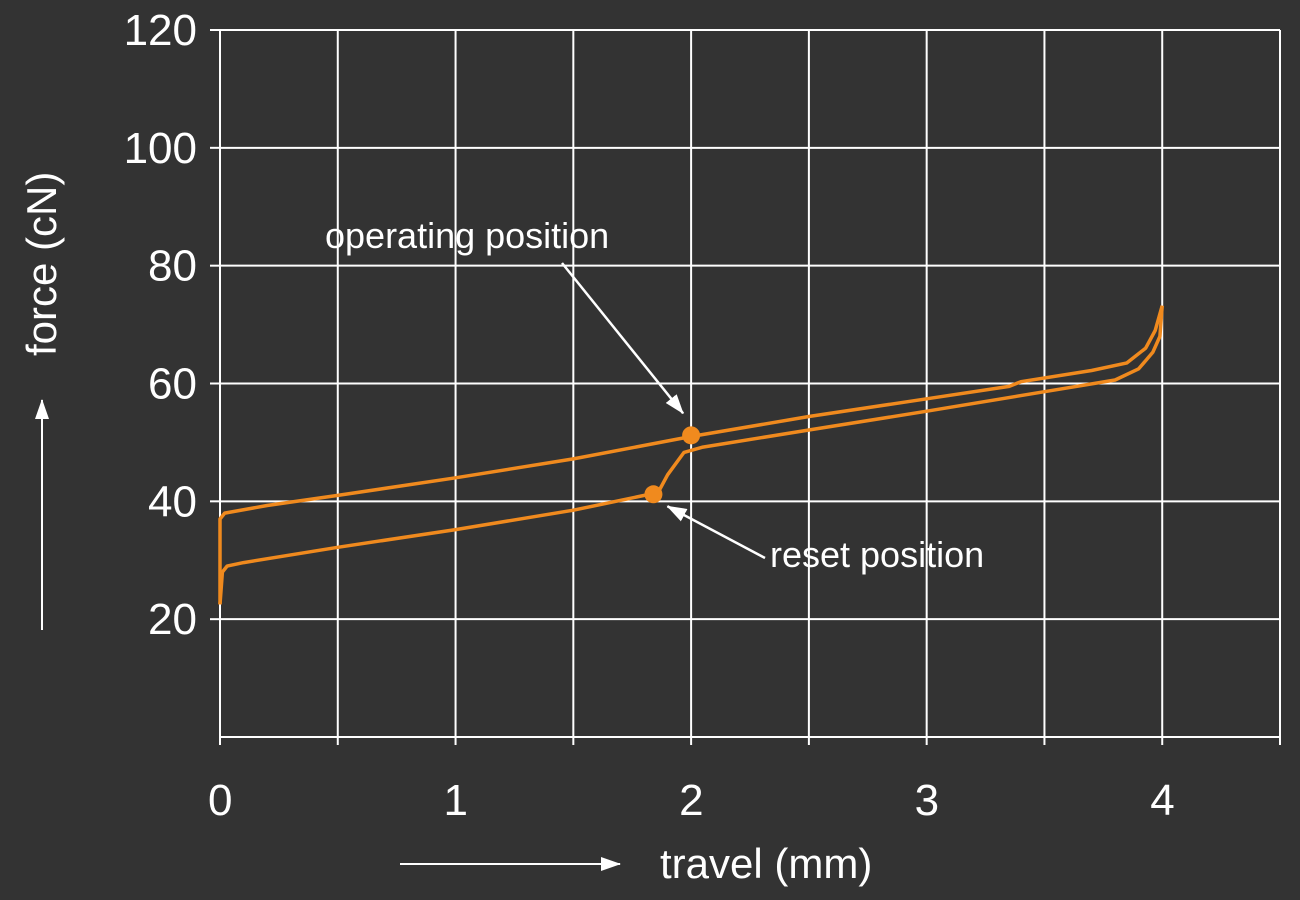  What do you see at coordinates (927, 800) in the screenshot?
I see `x-tick-label: 3` at bounding box center [927, 800].